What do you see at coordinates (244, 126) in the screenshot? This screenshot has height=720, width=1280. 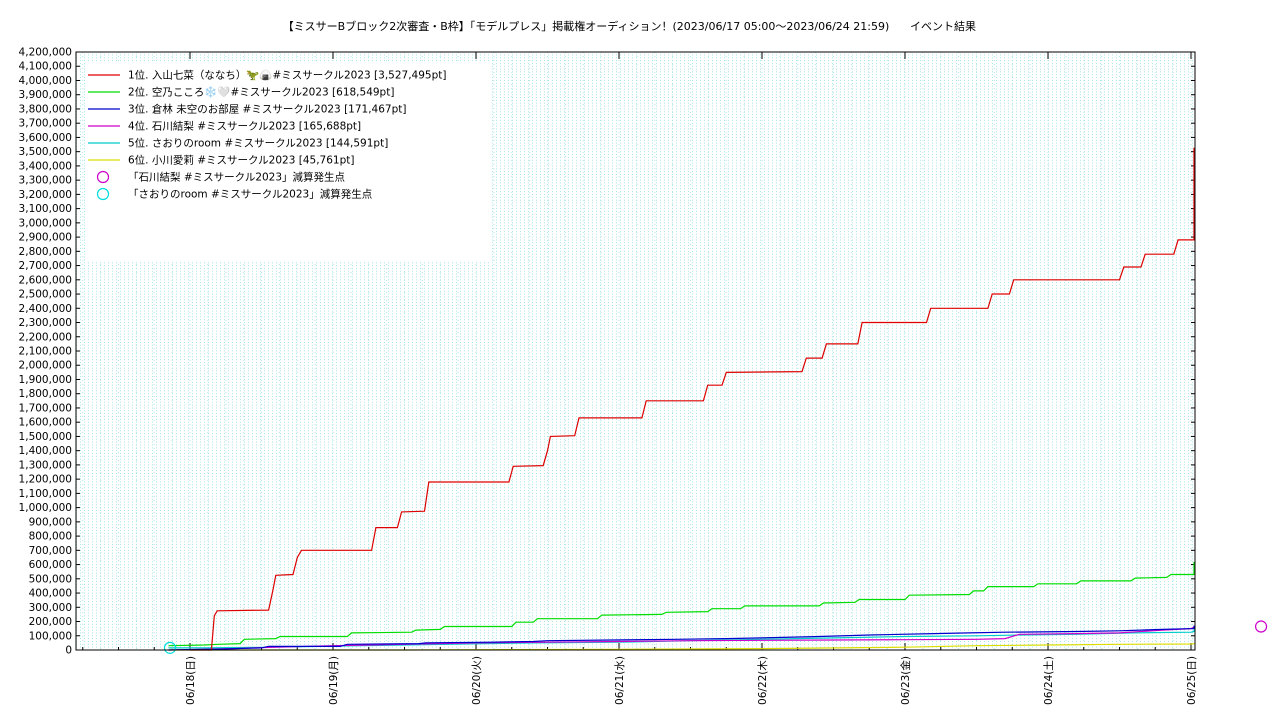 I see `legend-label-4: 4位. 石川結梨 #ミスサークル2023 [165,688pt]` at bounding box center [244, 126].